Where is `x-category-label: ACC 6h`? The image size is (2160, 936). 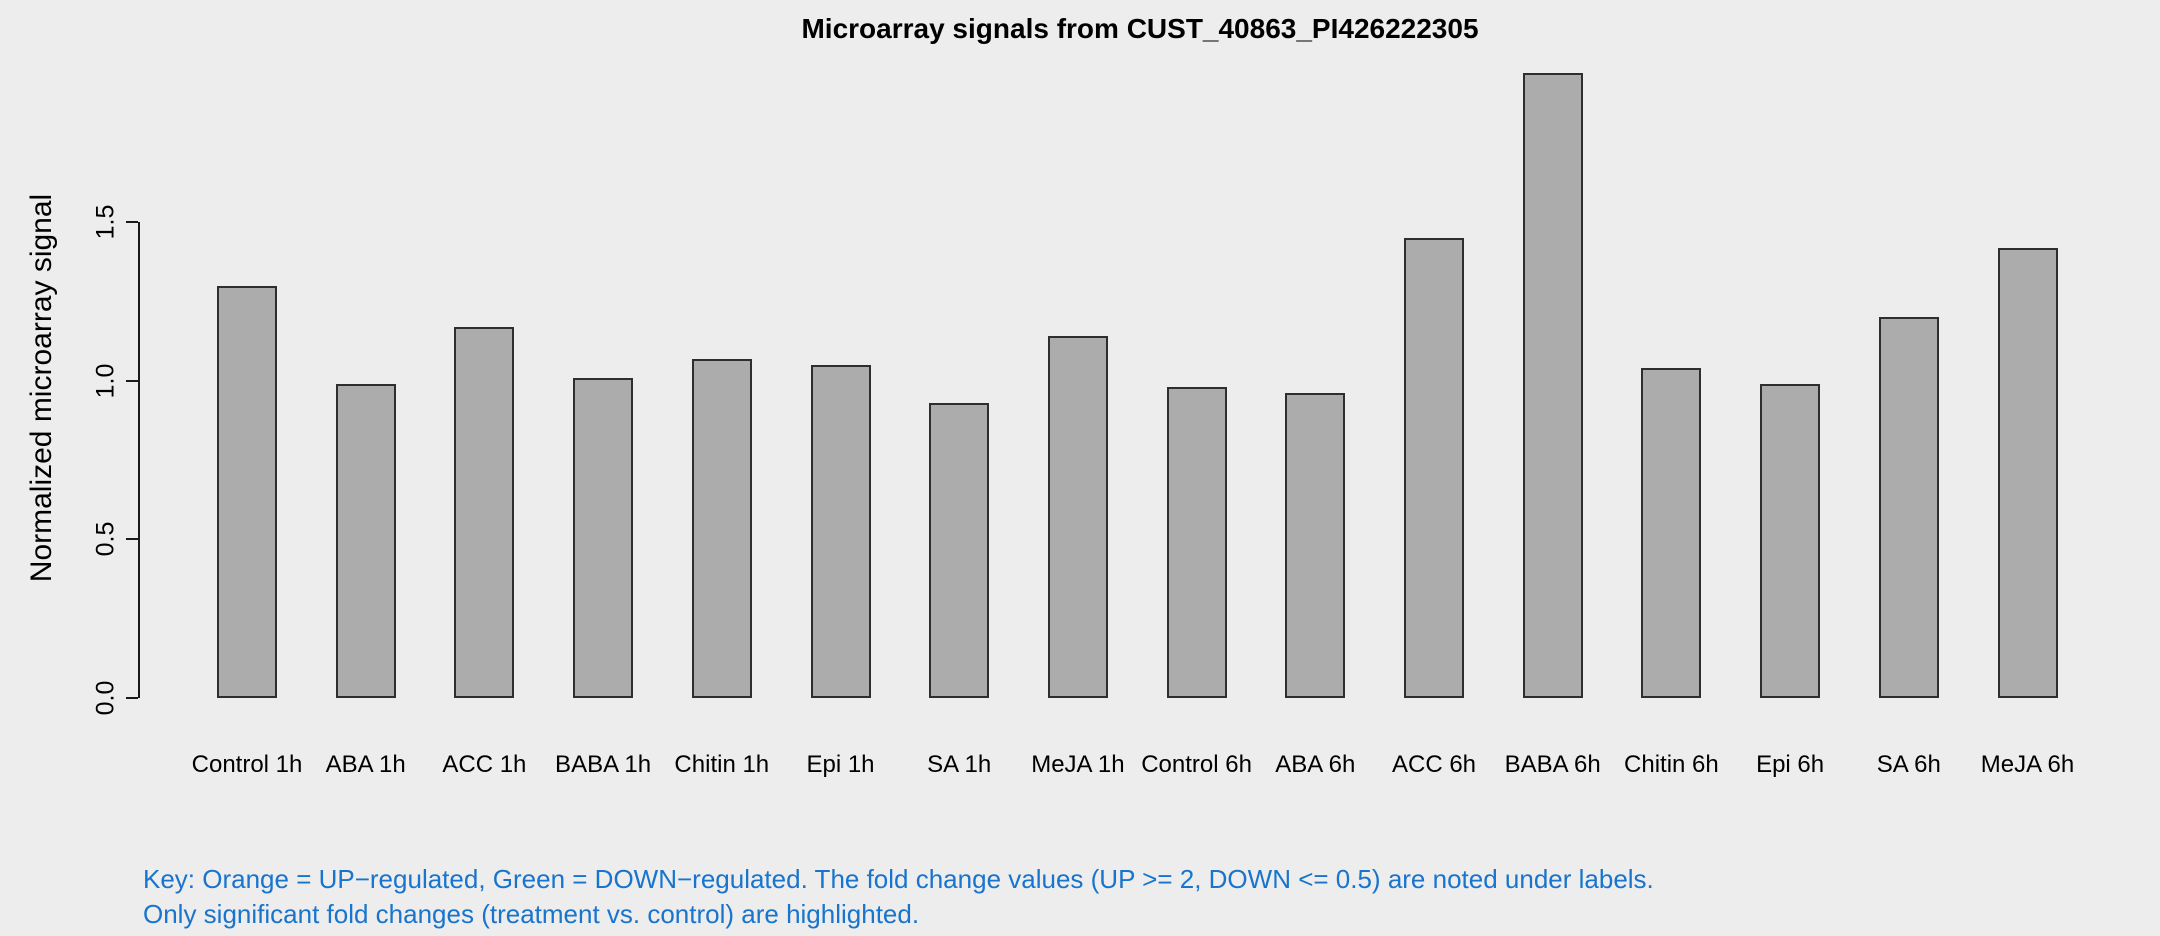 x-category-label: ACC 6h is located at coordinates (1434, 764).